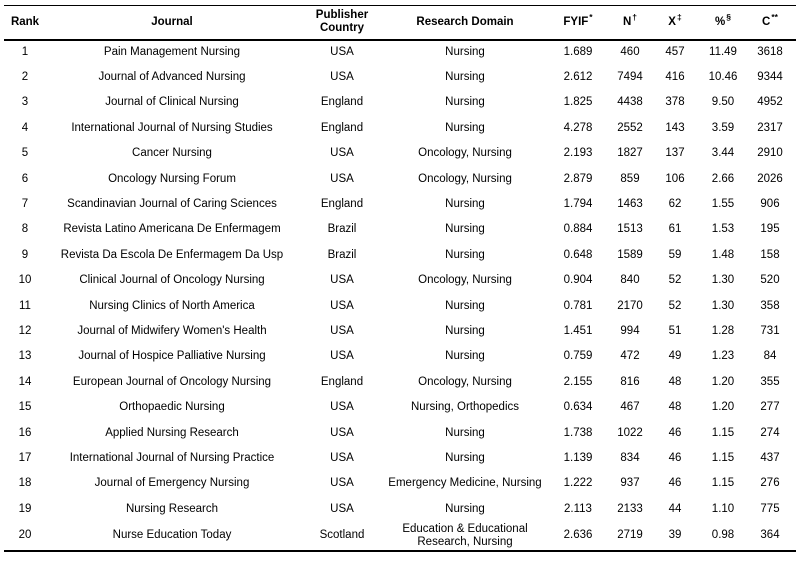 Image resolution: width=800 pixels, height=562 pixels. Describe the element at coordinates (770, 19) in the screenshot. I see `column-header-c: C**` at that location.